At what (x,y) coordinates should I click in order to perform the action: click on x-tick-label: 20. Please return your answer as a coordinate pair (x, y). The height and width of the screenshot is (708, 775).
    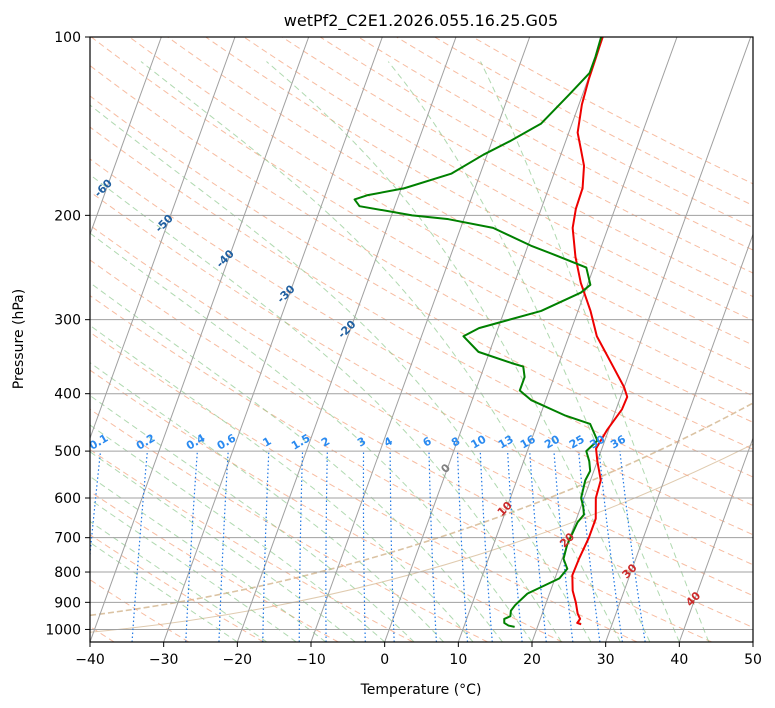
    Looking at the image, I should click on (532, 660).